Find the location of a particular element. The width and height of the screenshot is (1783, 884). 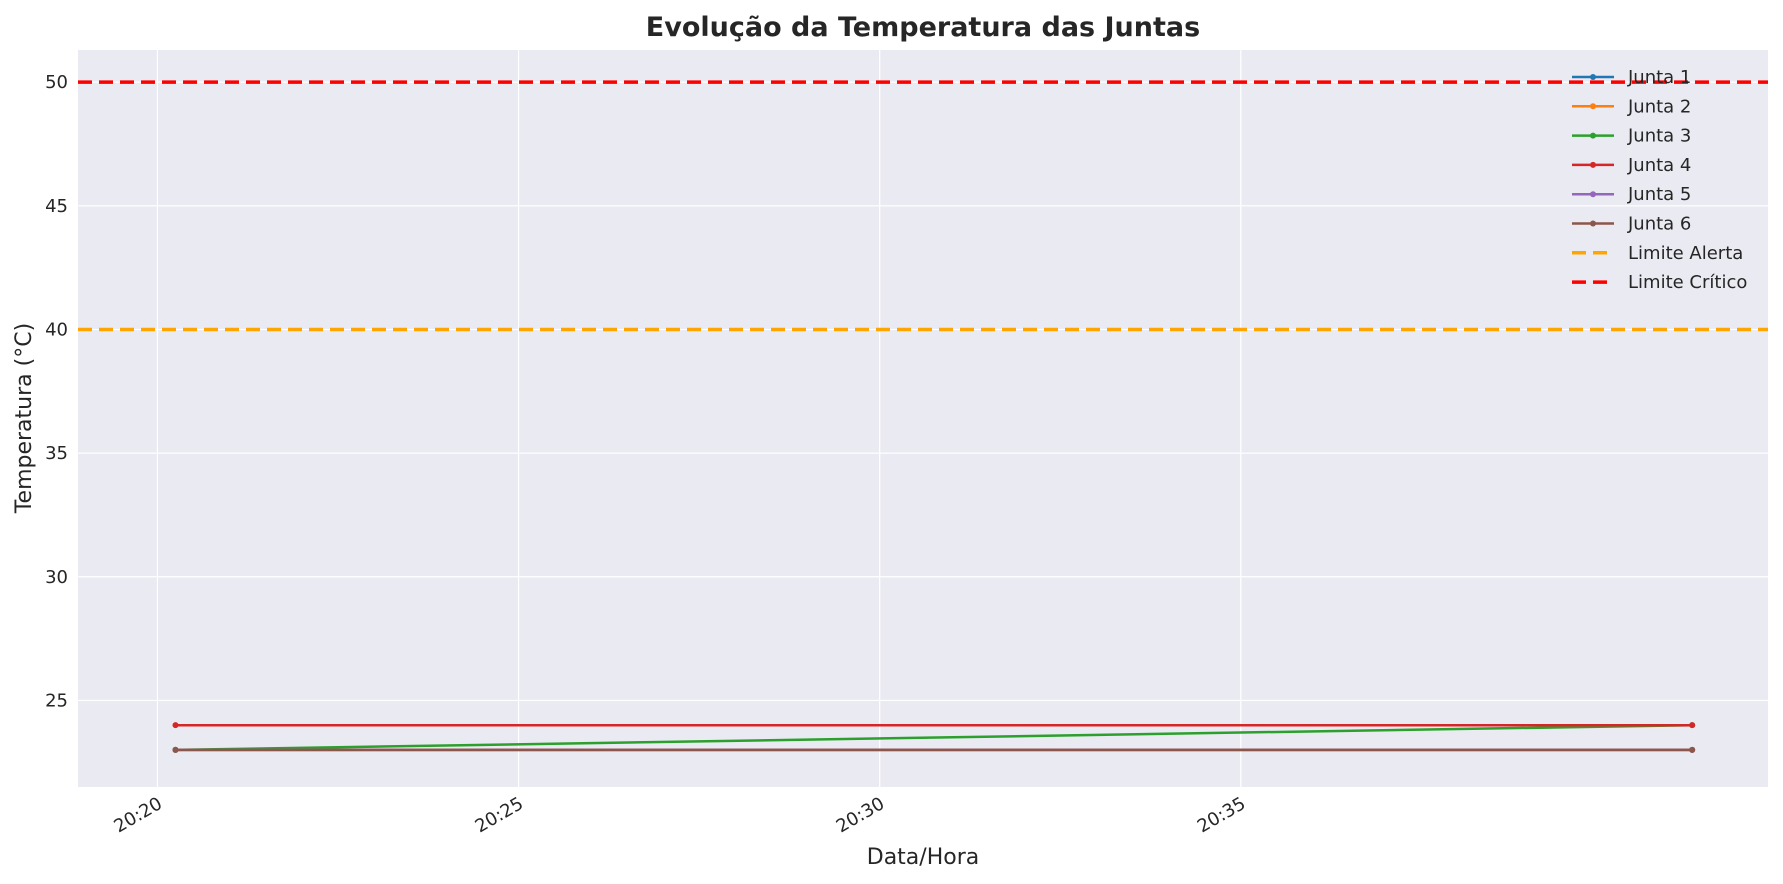

legend-label: Junta 3 is located at coordinates (1659, 136).